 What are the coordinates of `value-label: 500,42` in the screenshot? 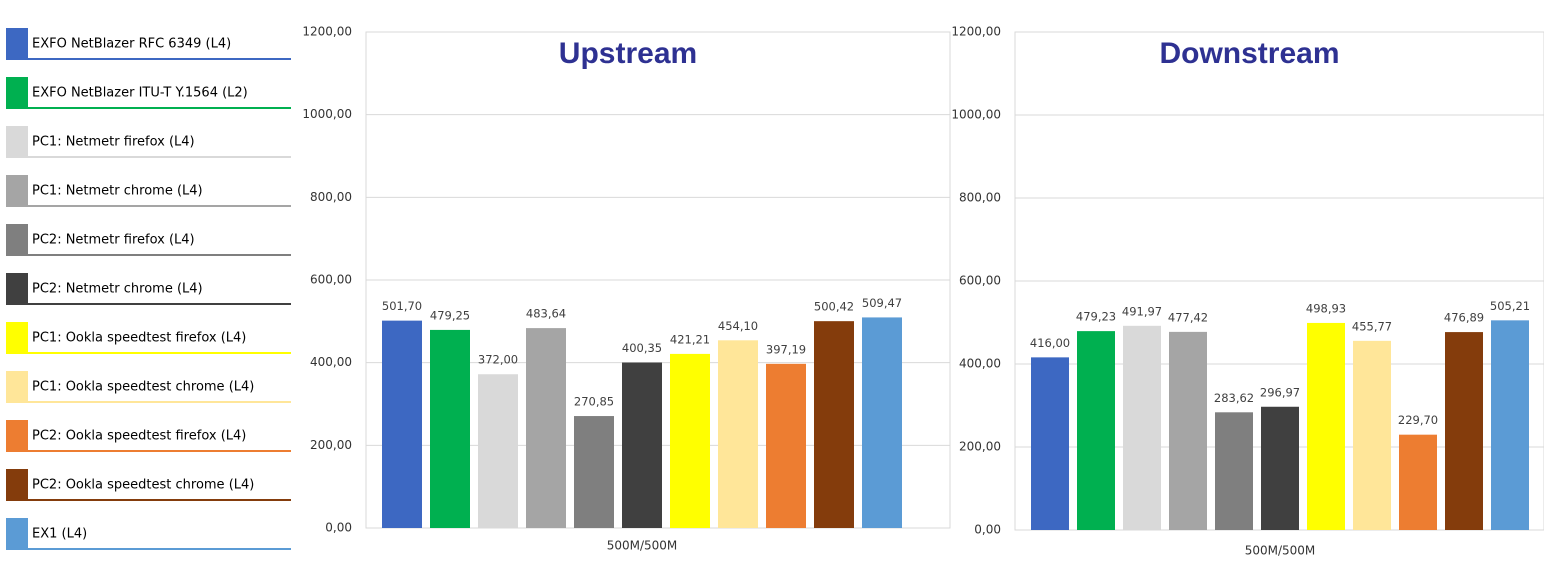 It's located at (834, 307).